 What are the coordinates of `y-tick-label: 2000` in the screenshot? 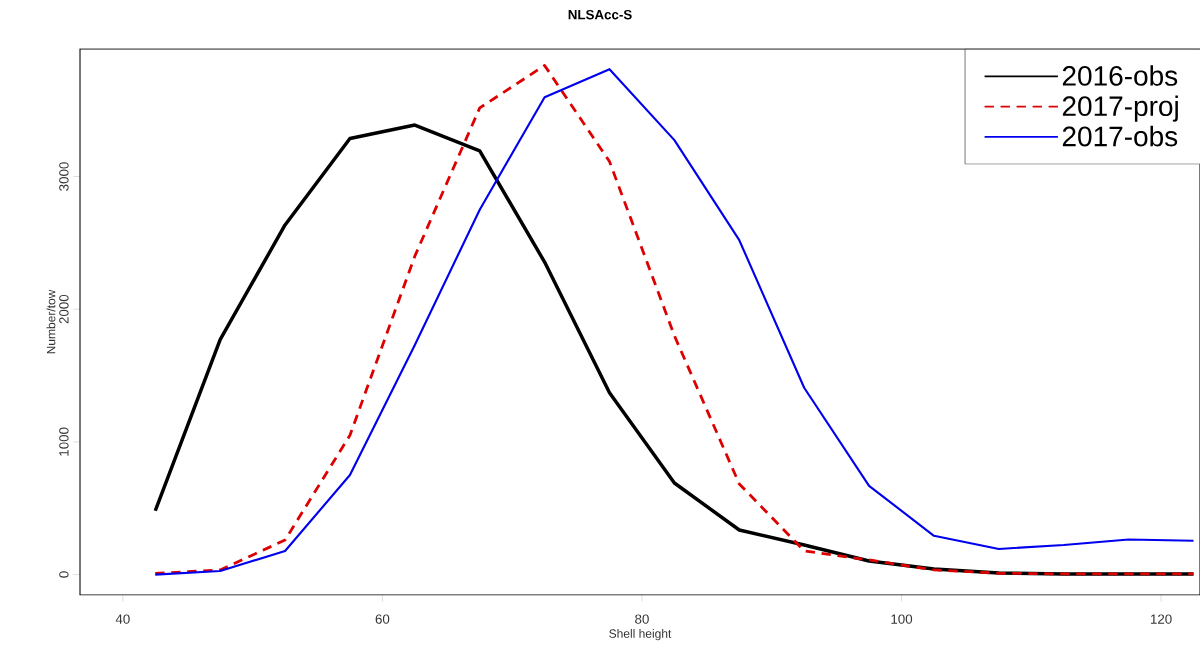 It's located at (64, 309).